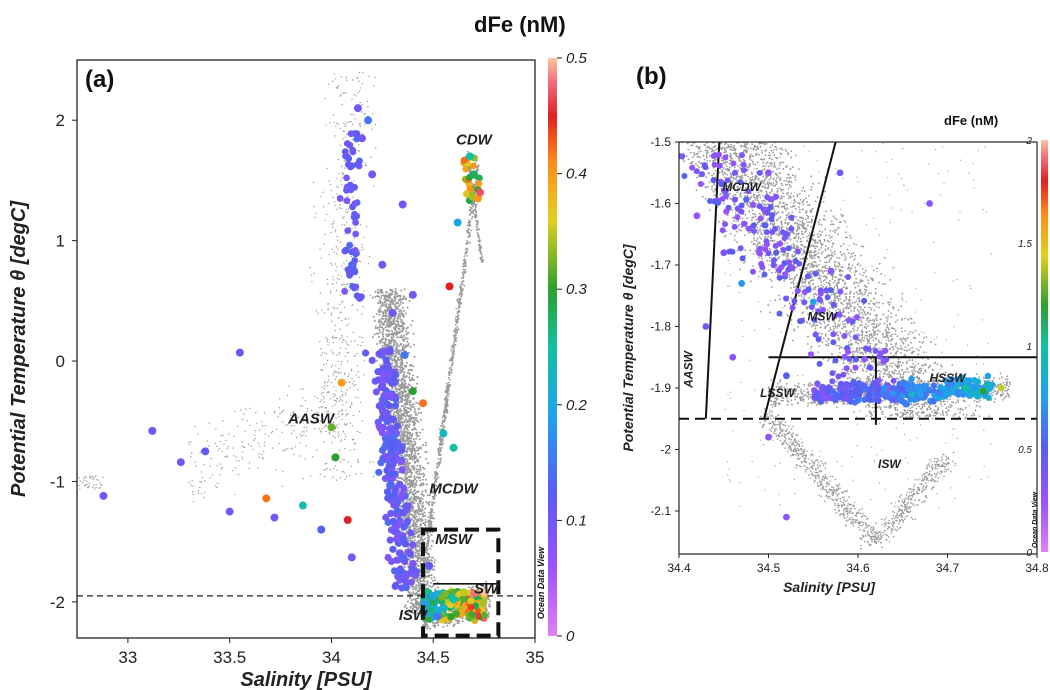 The image size is (1050, 690). What do you see at coordinates (572, 347) in the screenshot?
I see `colorbar-a-ticks: 0 0.1 0.2 0.3 0.4 0.5` at bounding box center [572, 347].